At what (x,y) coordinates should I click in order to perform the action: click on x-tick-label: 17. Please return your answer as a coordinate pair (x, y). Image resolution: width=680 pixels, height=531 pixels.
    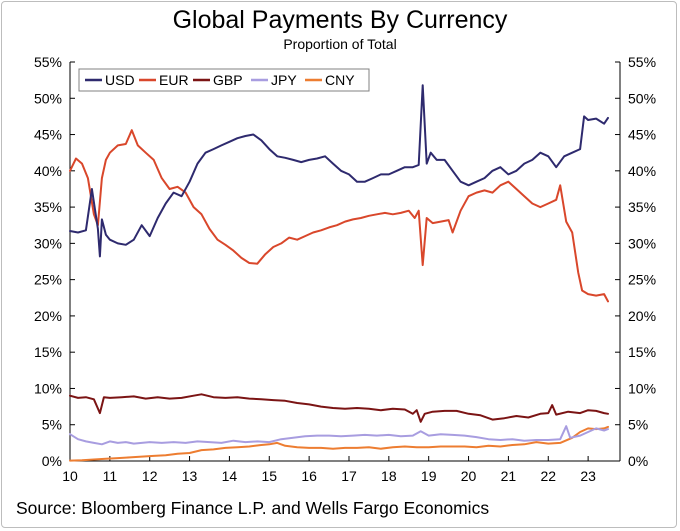
    Looking at the image, I should click on (349, 476).